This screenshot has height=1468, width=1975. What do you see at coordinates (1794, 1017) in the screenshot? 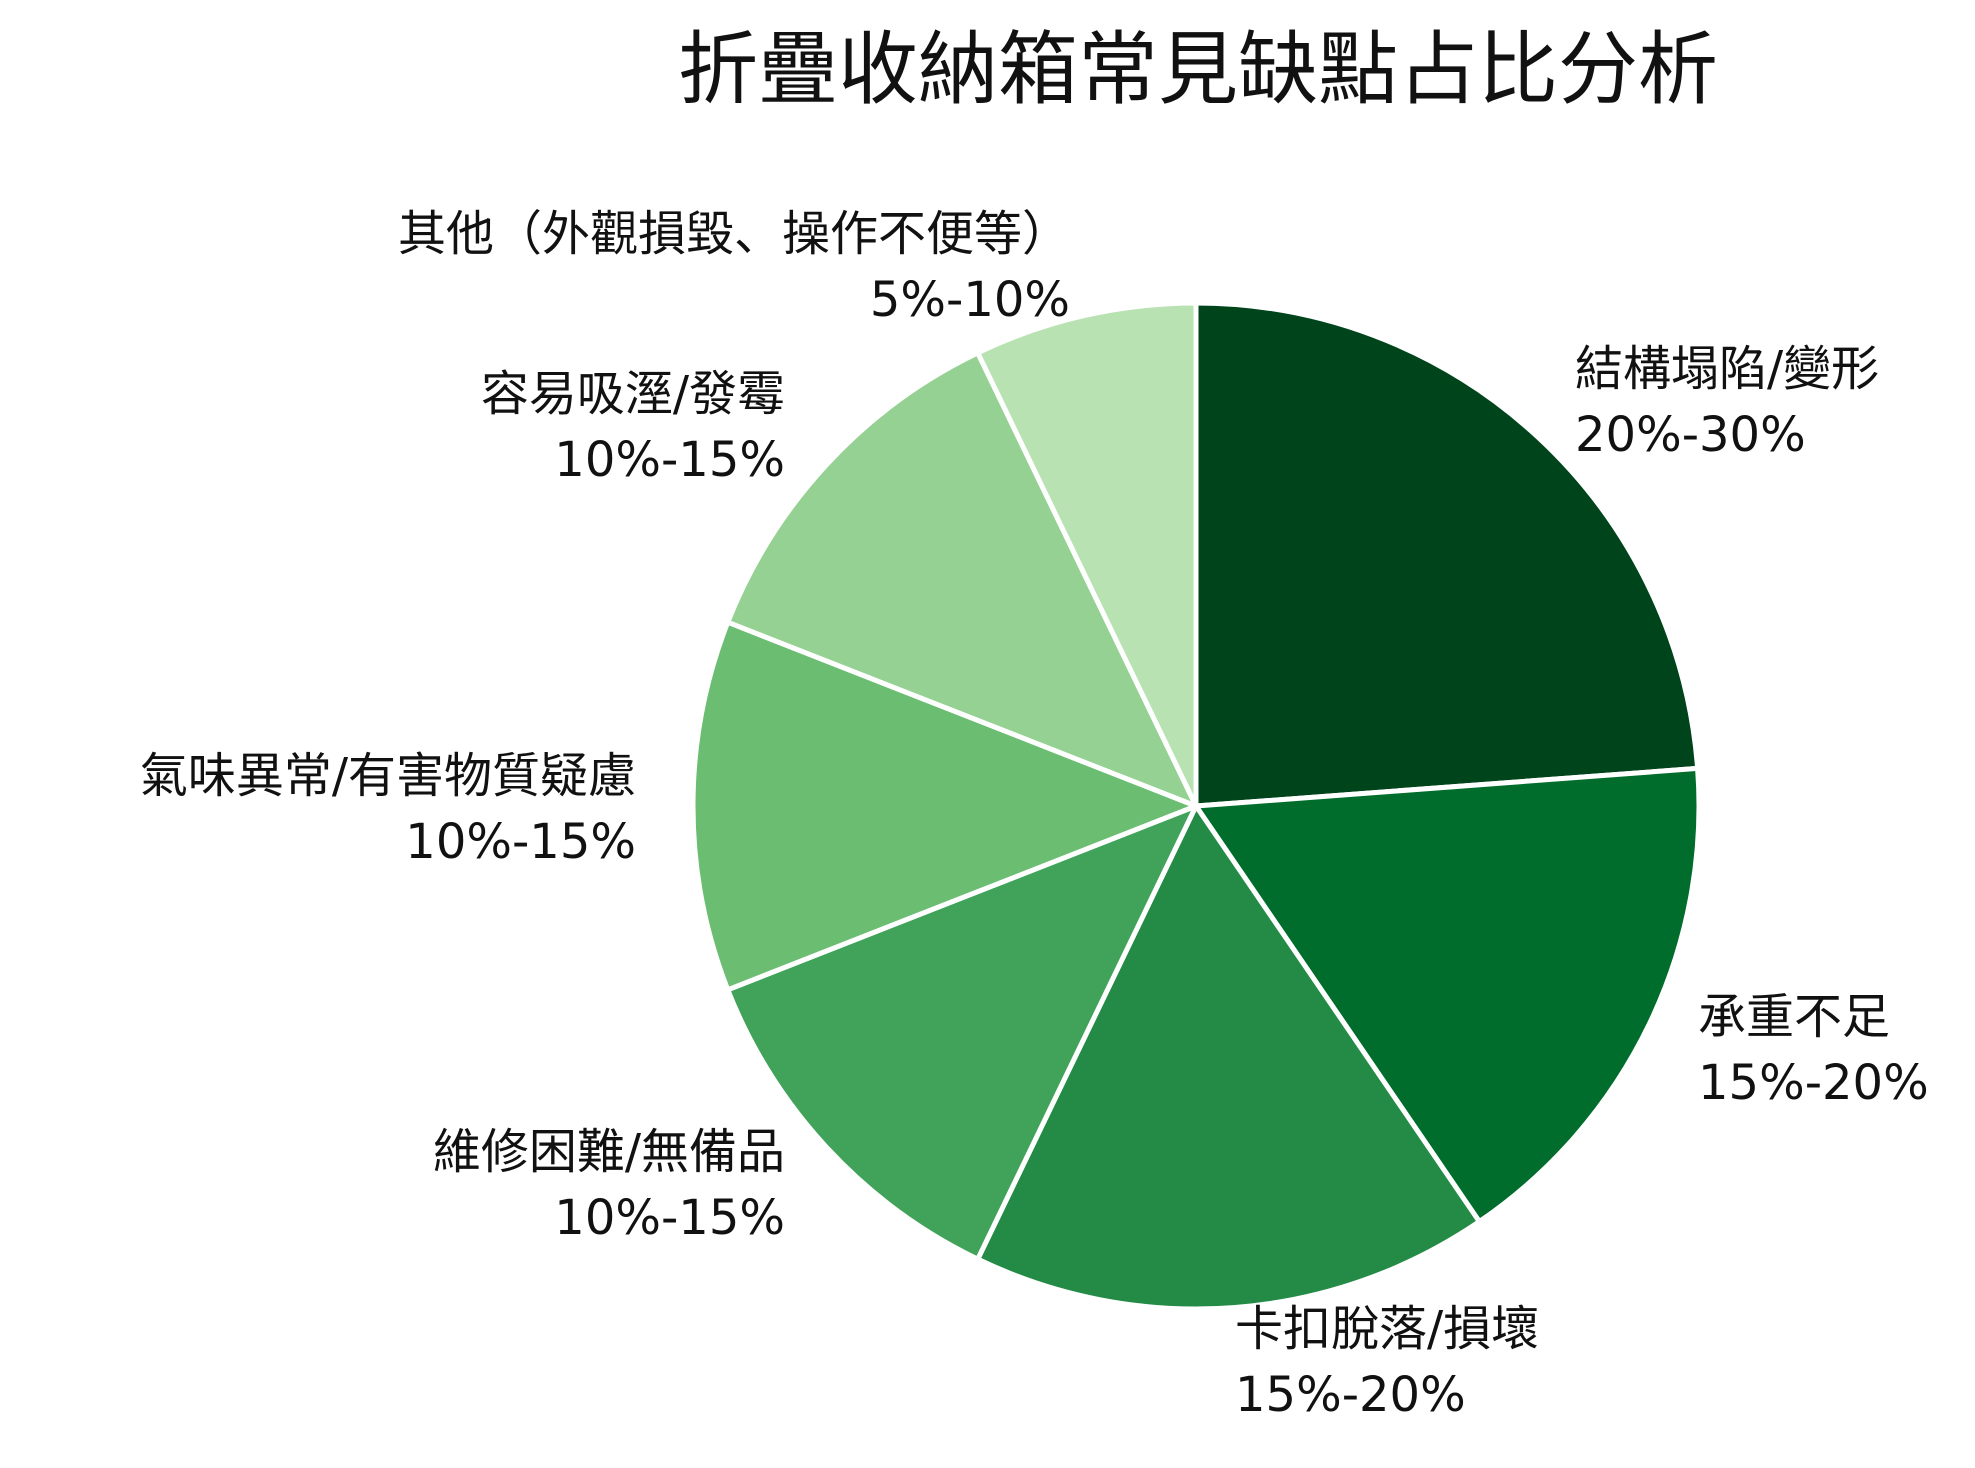
I see `slice-label-2: 承重不足` at bounding box center [1794, 1017].